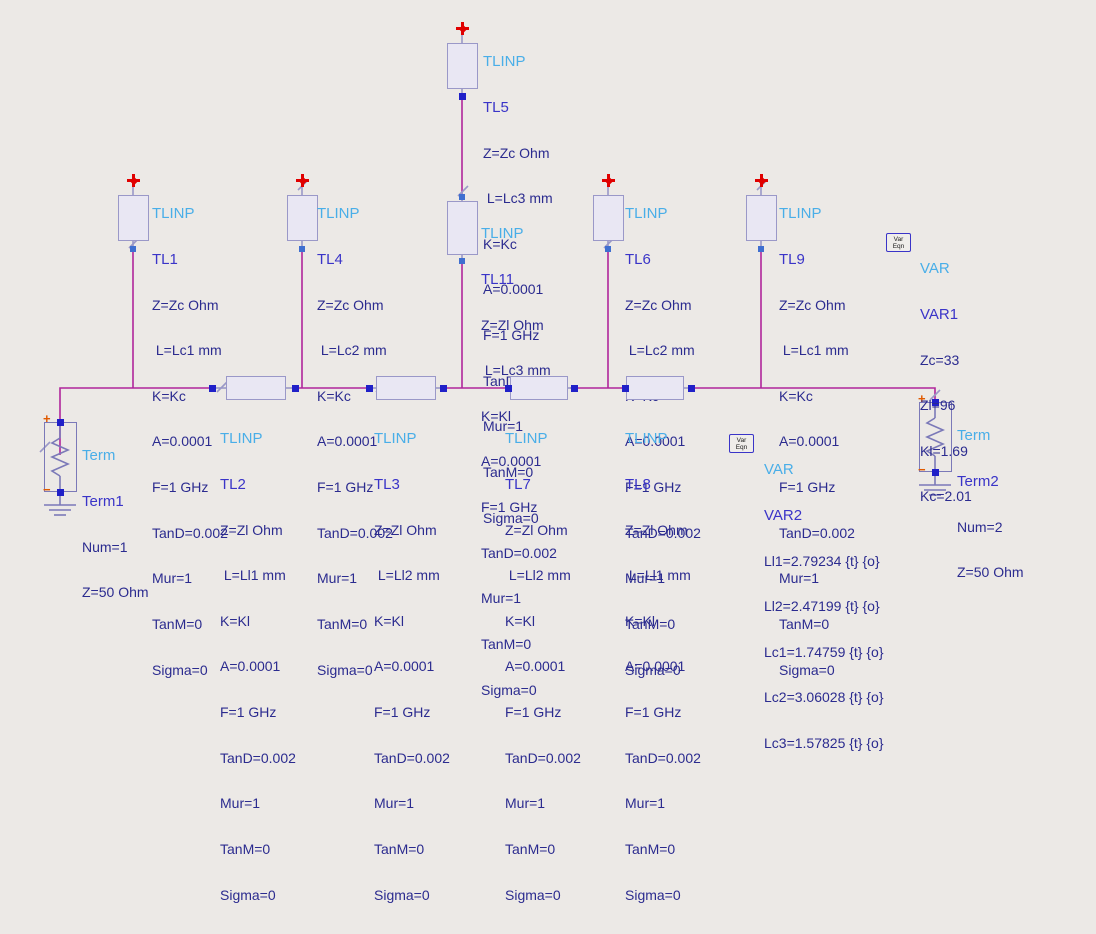  What do you see at coordinates (133, 249) in the screenshot?
I see `node-tl1-bottom` at bounding box center [133, 249].